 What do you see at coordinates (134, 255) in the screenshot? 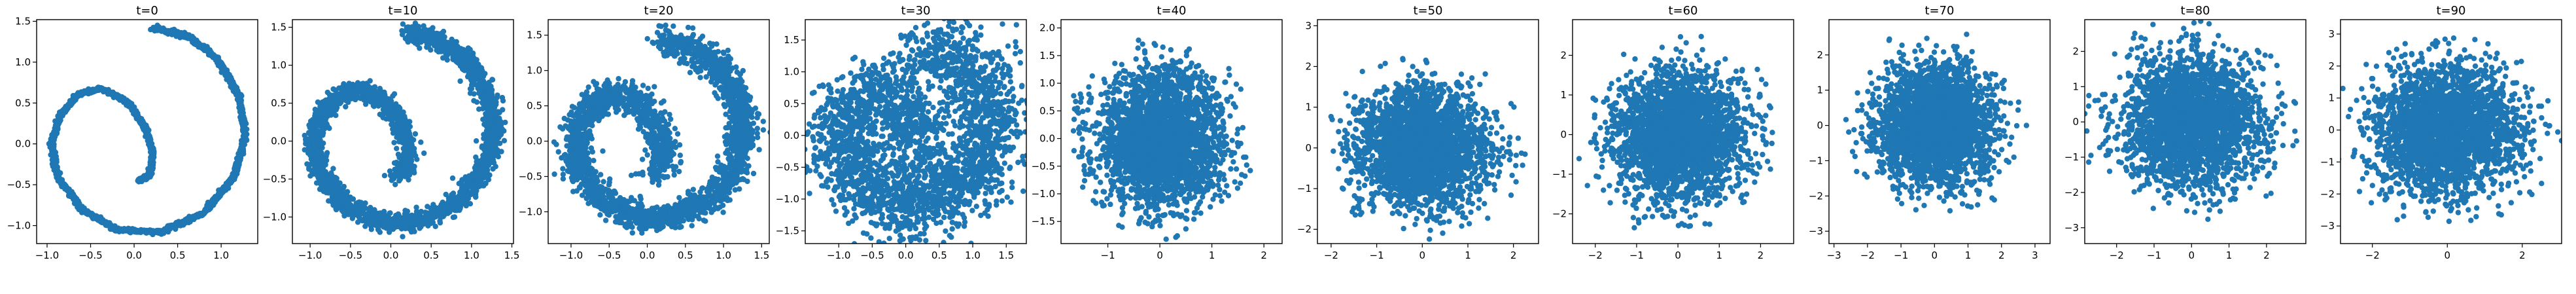
I see `x-tick-label: 0.0` at bounding box center [134, 255].